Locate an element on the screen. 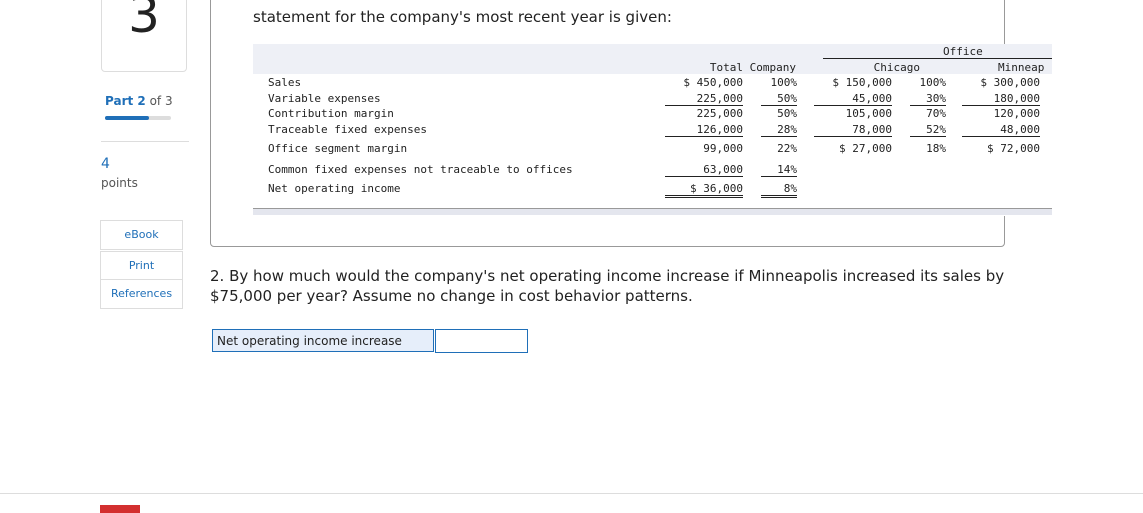 This screenshot has width=1143, height=513. row-label: Net operating income is located at coordinates (334, 188).